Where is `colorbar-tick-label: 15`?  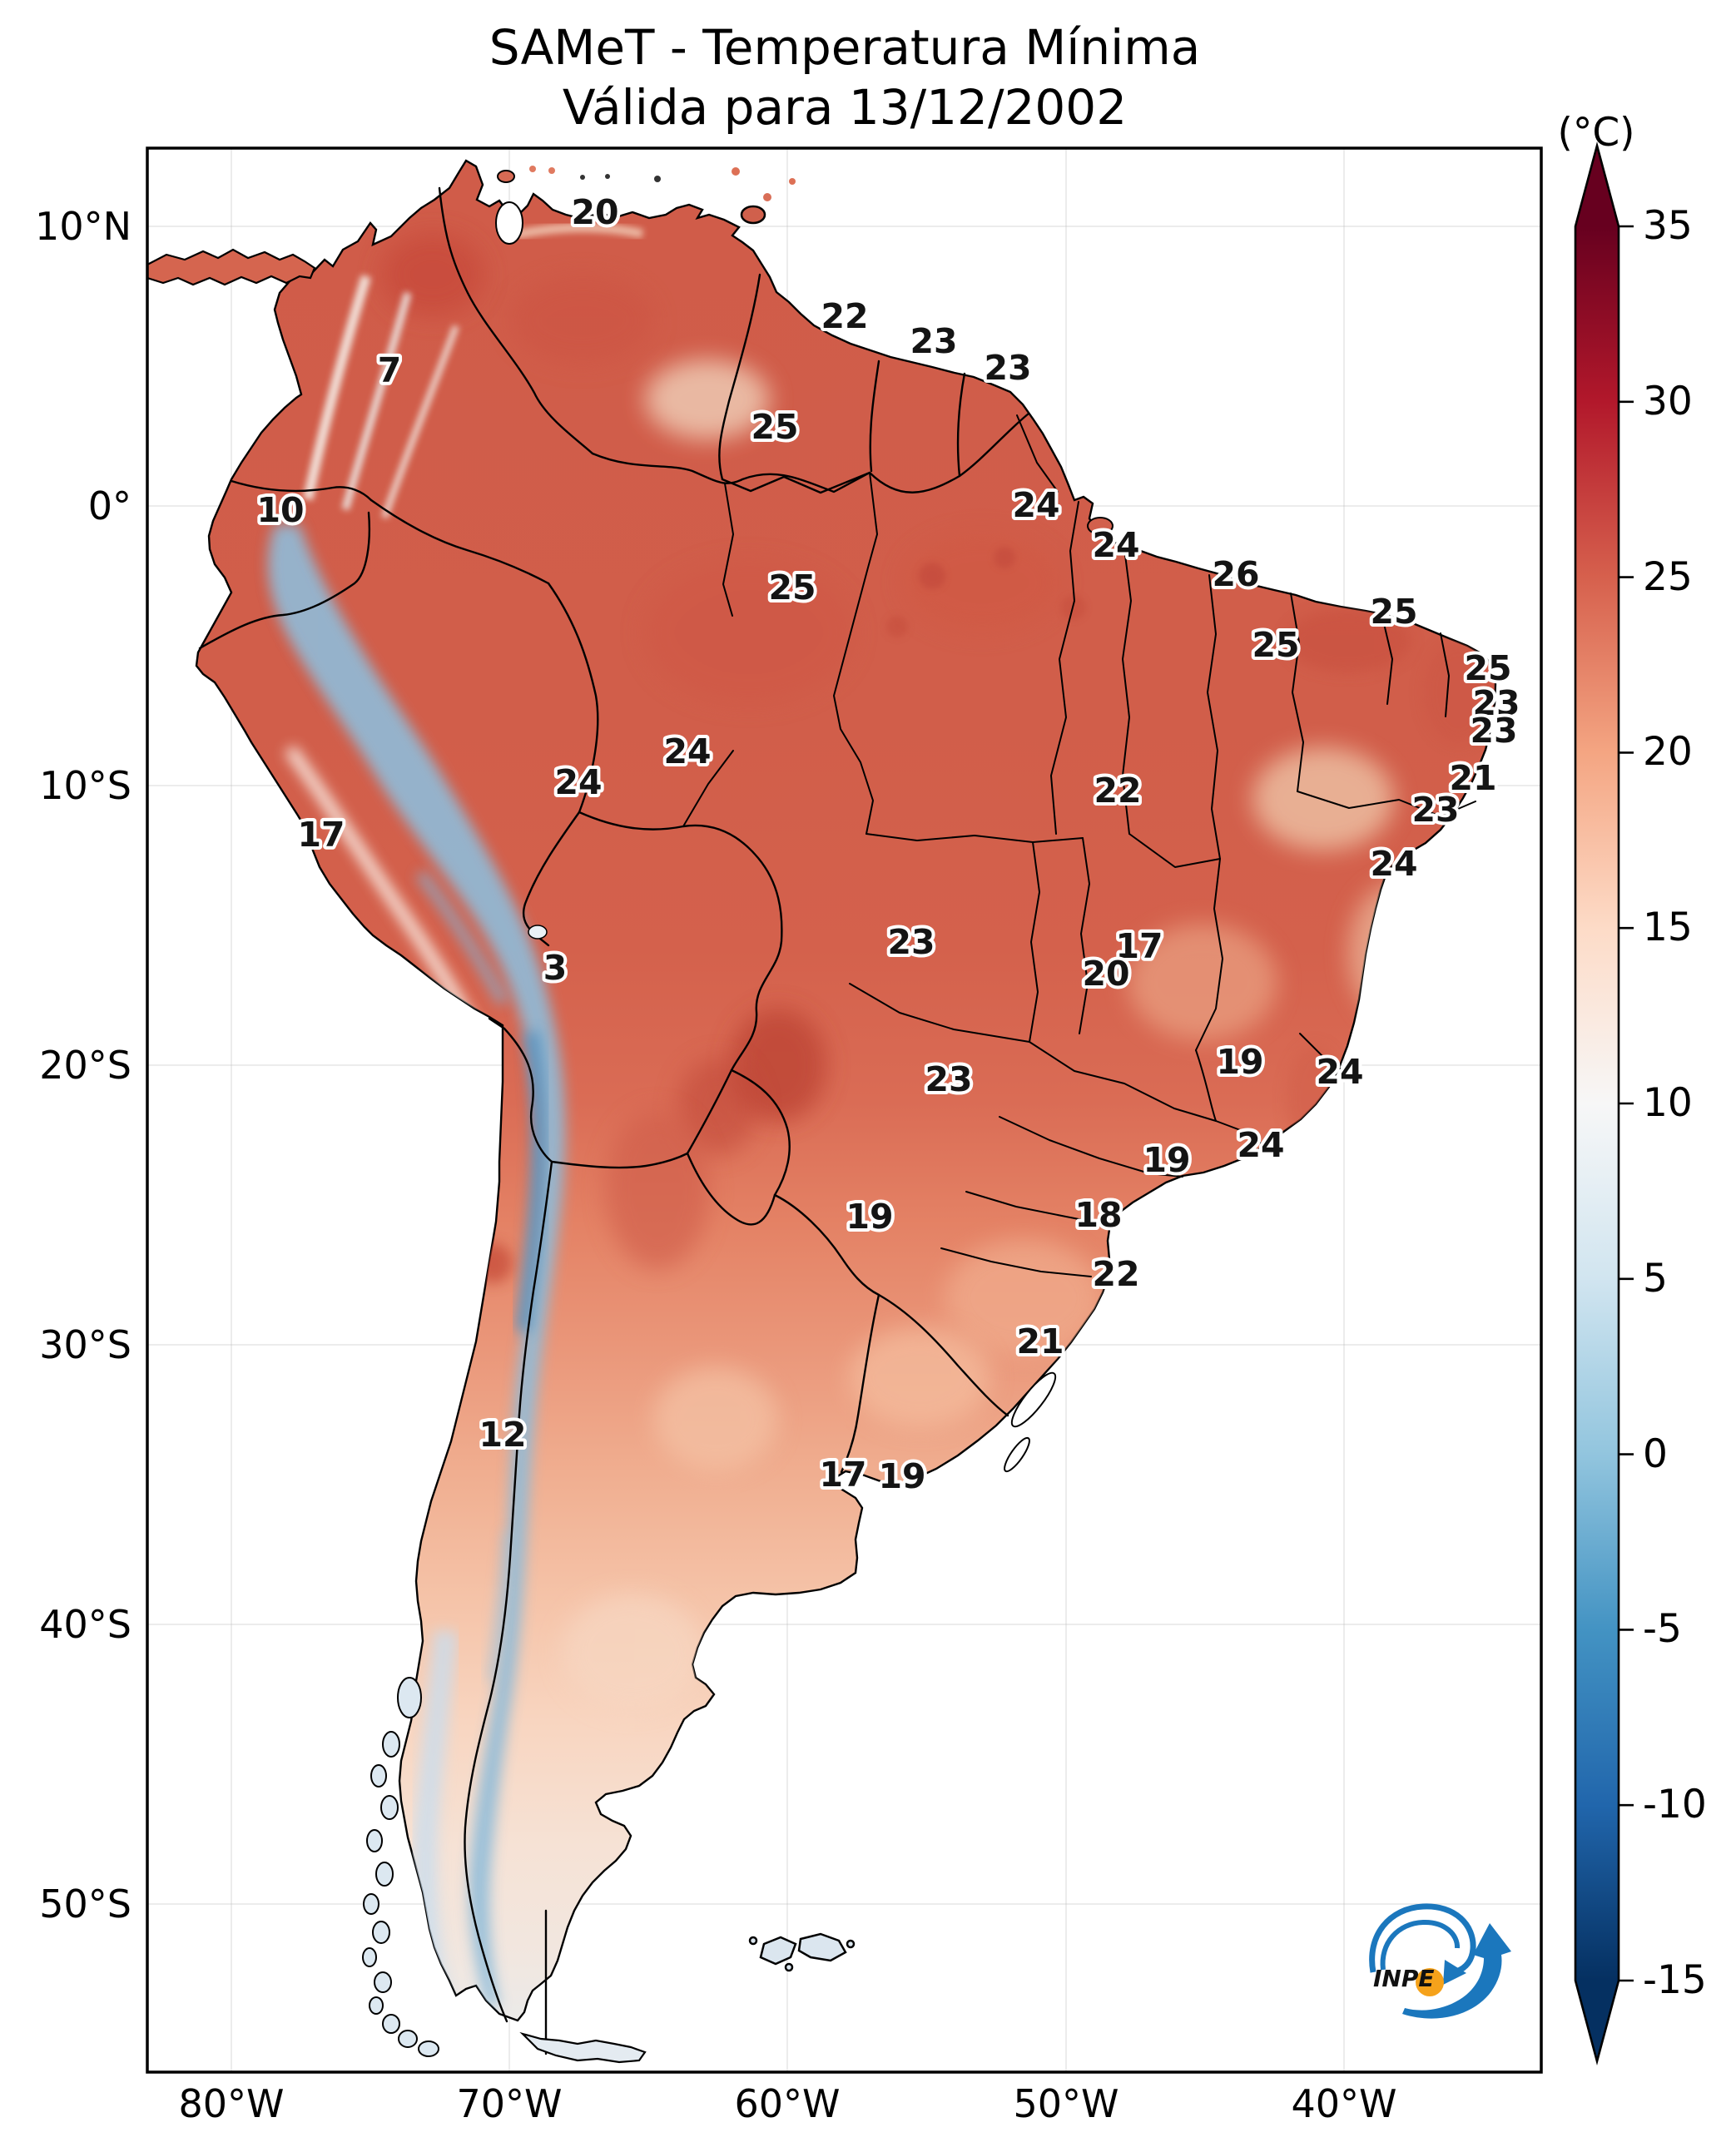 colorbar-tick-label: 15 is located at coordinates (1668, 928).